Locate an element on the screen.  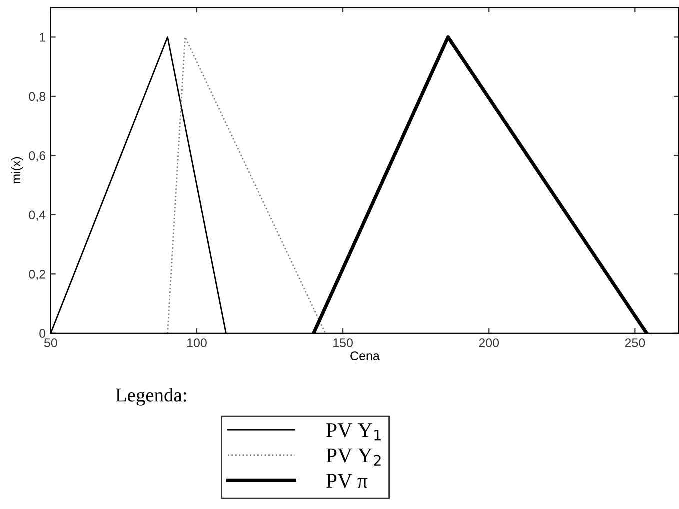
legend-label: PV Y$_{2}$ is located at coordinates (353, 457).